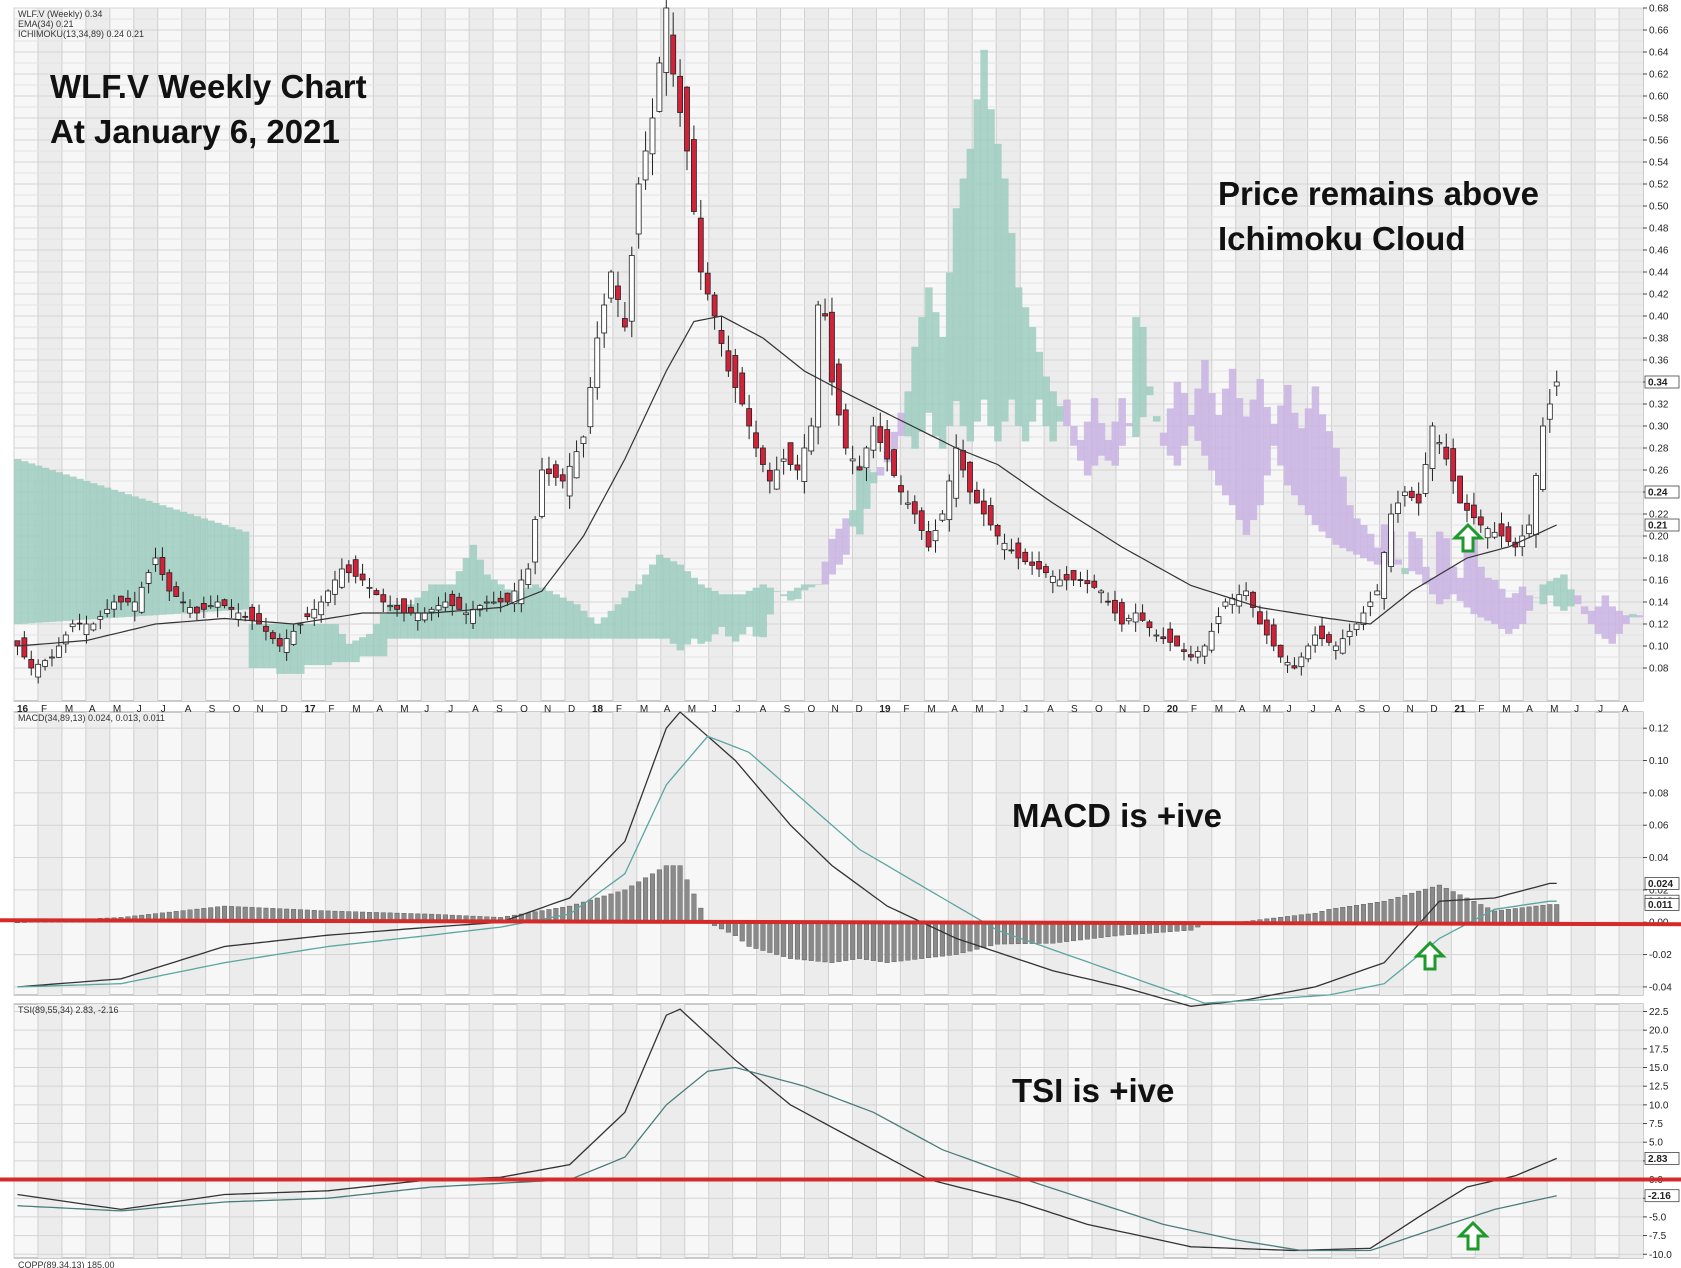  I want to click on macd-y-tick-label: 0.06, so click(1659, 826).